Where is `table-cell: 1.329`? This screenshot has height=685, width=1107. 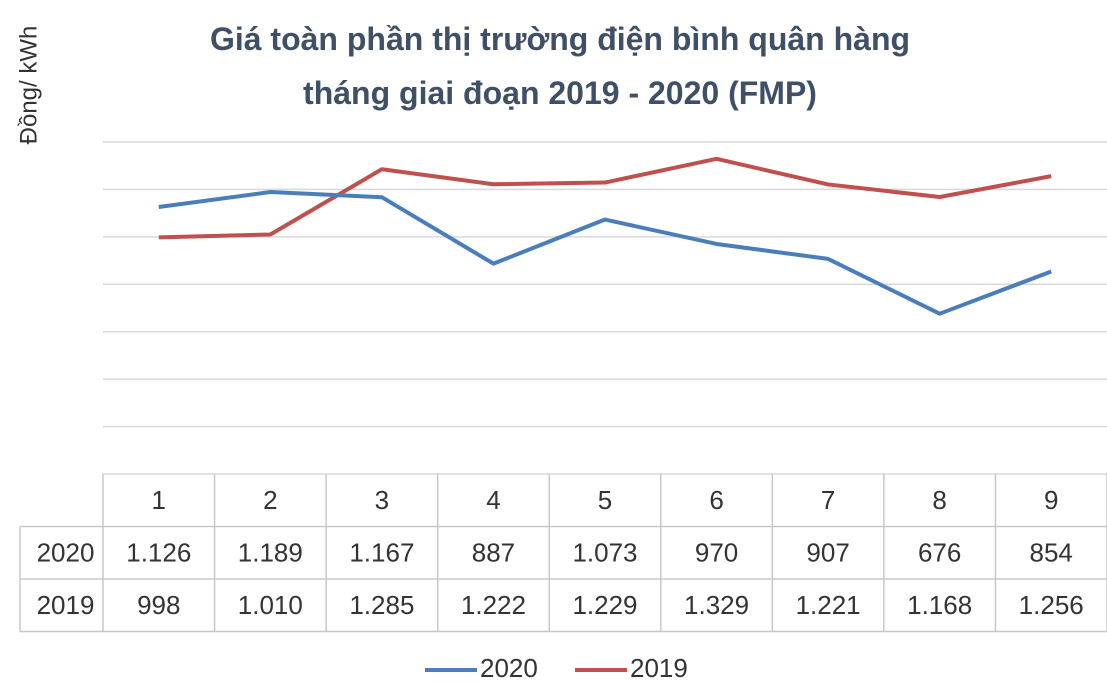
table-cell: 1.329 is located at coordinates (716, 605).